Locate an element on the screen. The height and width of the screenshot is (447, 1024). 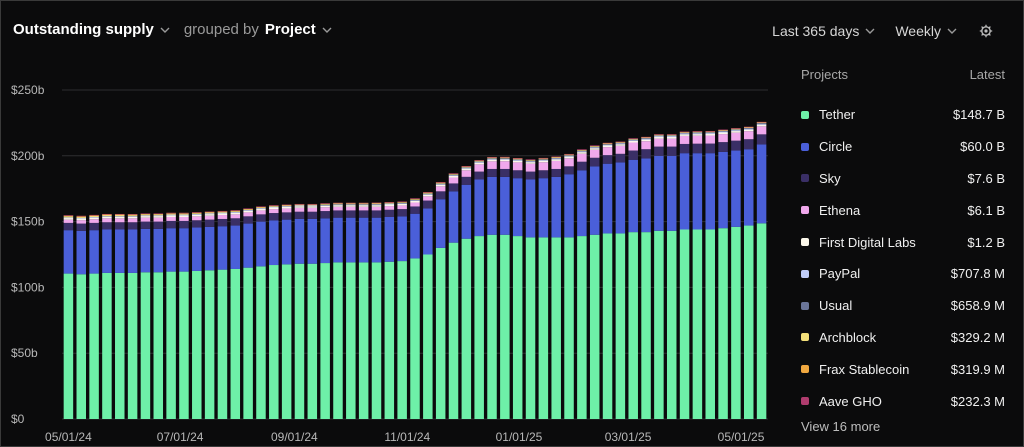
legend-item: Ethena $6.1 B is located at coordinates (903, 210).